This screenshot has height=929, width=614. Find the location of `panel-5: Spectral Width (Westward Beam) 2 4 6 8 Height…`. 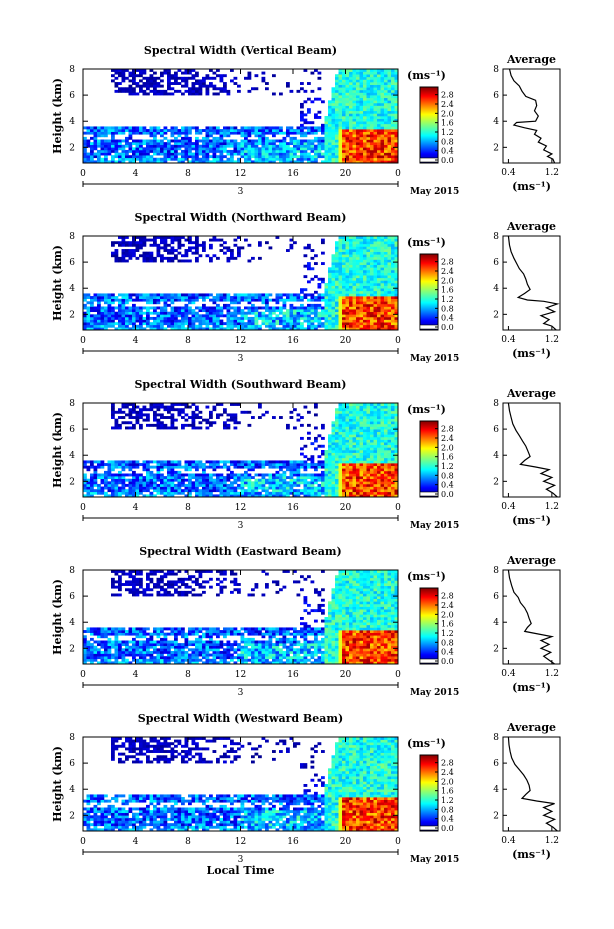

panel-5: Spectral Width (Westward Beam) 2 4 6 8 Height… is located at coordinates (306, 794).